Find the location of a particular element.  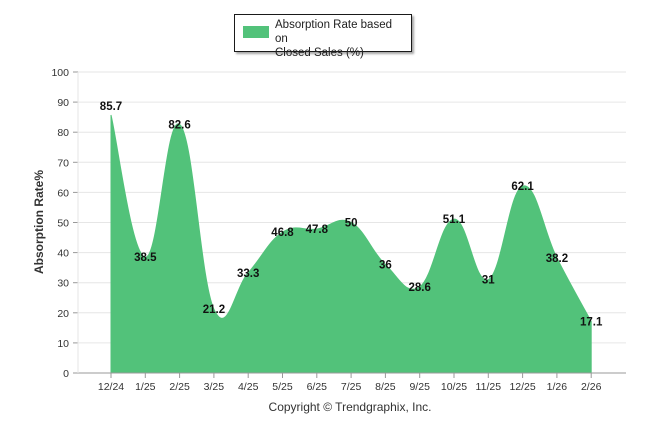

data-label-2: 82.6 is located at coordinates (179, 125).